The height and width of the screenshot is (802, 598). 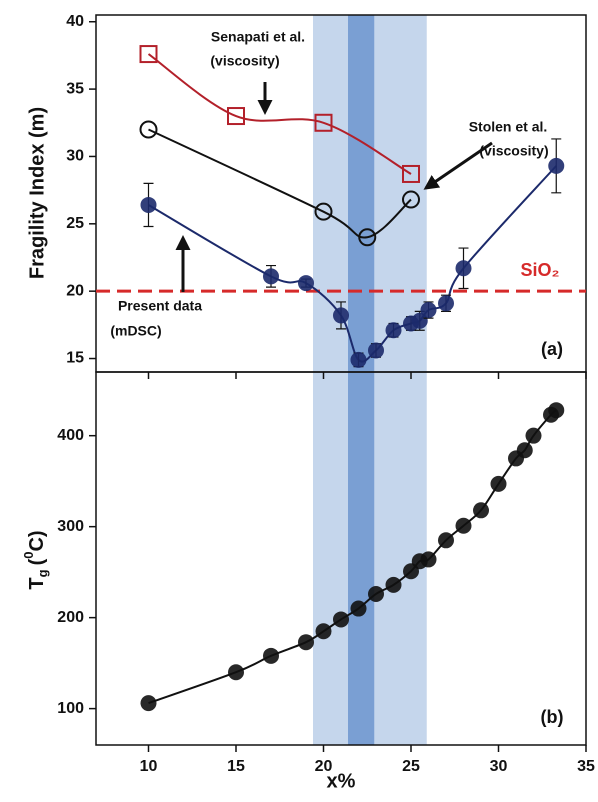 What do you see at coordinates (258, 37) in the screenshot?
I see `annotation: Senapati et al.` at bounding box center [258, 37].